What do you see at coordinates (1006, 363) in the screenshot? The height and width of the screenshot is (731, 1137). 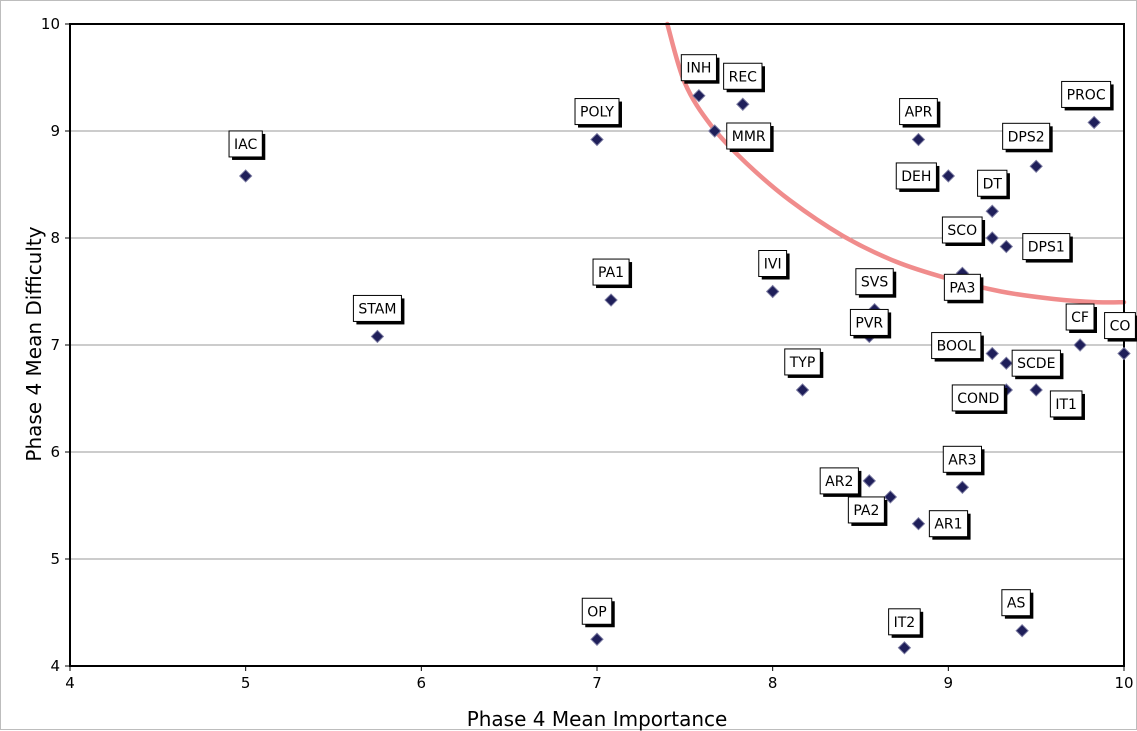 I see `data-point-scde` at bounding box center [1006, 363].